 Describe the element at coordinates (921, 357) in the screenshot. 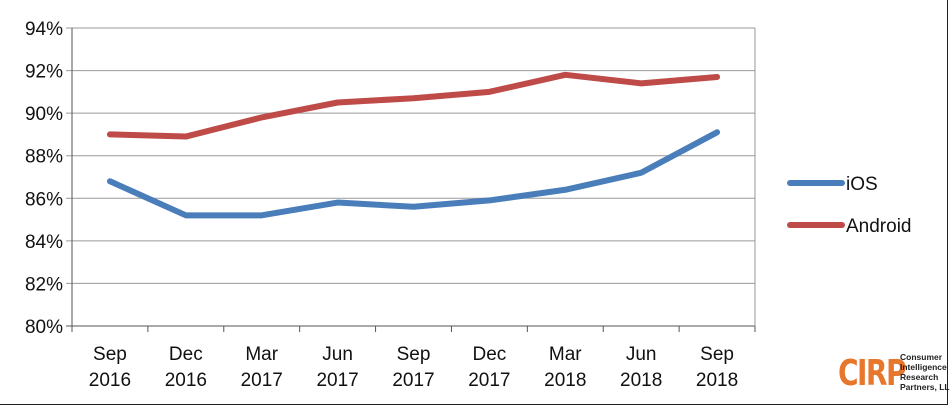

I see `cirp-name-line: Consumer` at that location.